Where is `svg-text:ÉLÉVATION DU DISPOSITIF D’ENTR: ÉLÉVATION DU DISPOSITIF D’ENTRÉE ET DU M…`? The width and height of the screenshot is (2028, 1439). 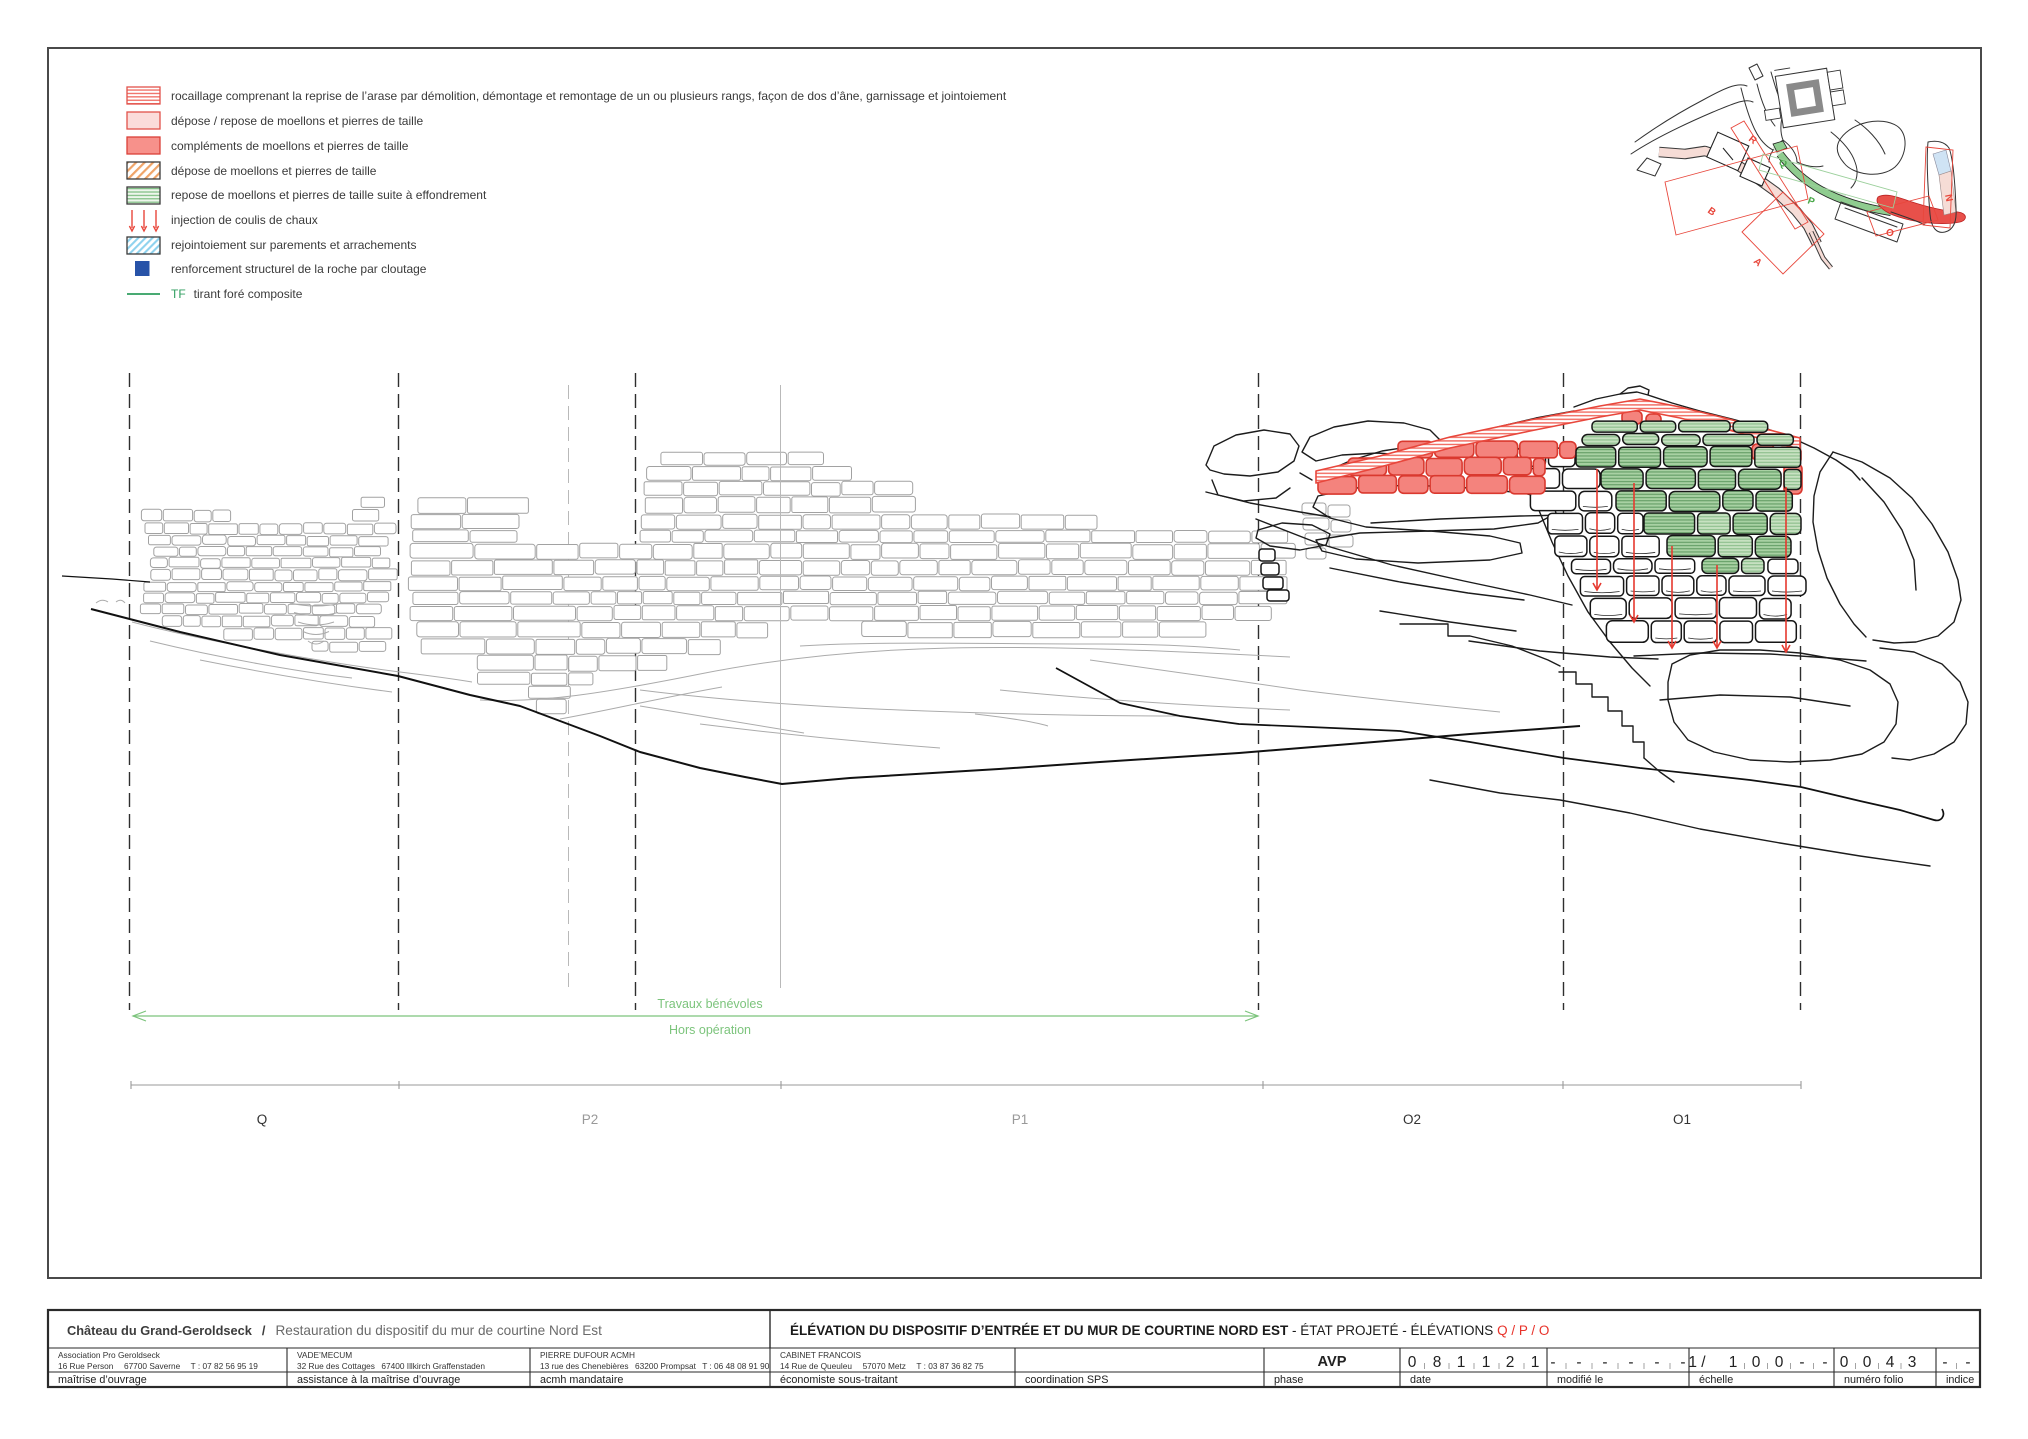 svg-text:ÉLÉVATION DU DISPOSITIF D’ENTR: ÉLÉVATION DU DISPOSITIF D’ENTRÉE ET DU M… is located at coordinates (1169, 1330).